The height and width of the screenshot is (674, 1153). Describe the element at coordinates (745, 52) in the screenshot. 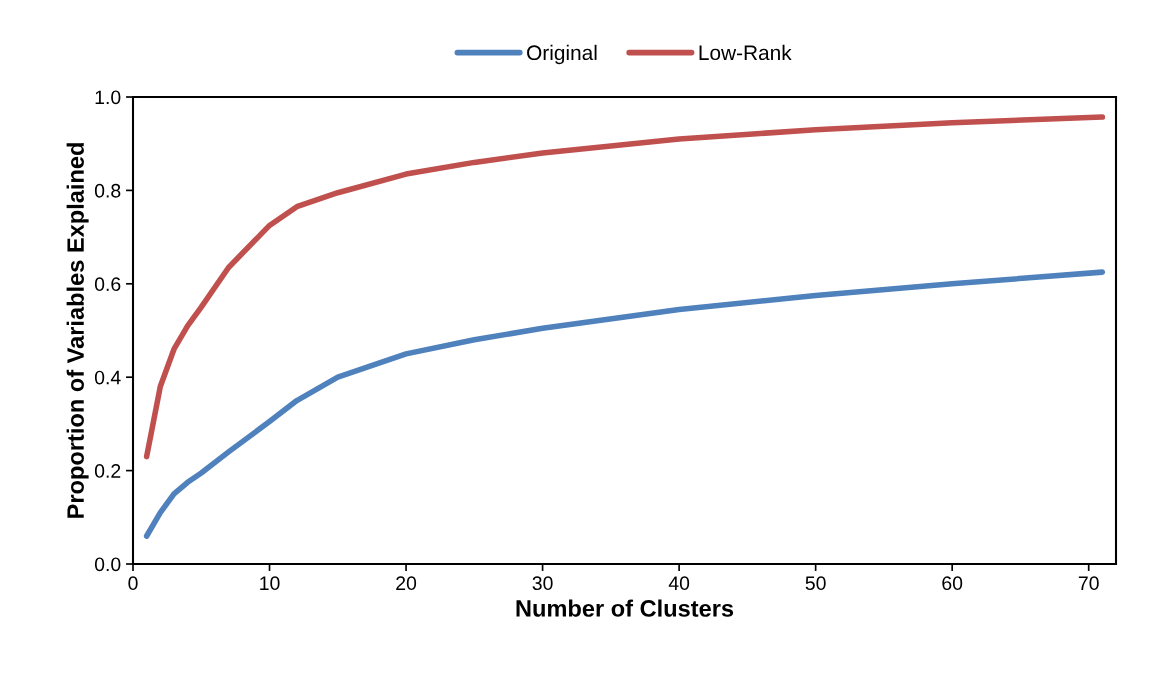

I see `legend-label: Low-Rank` at that location.